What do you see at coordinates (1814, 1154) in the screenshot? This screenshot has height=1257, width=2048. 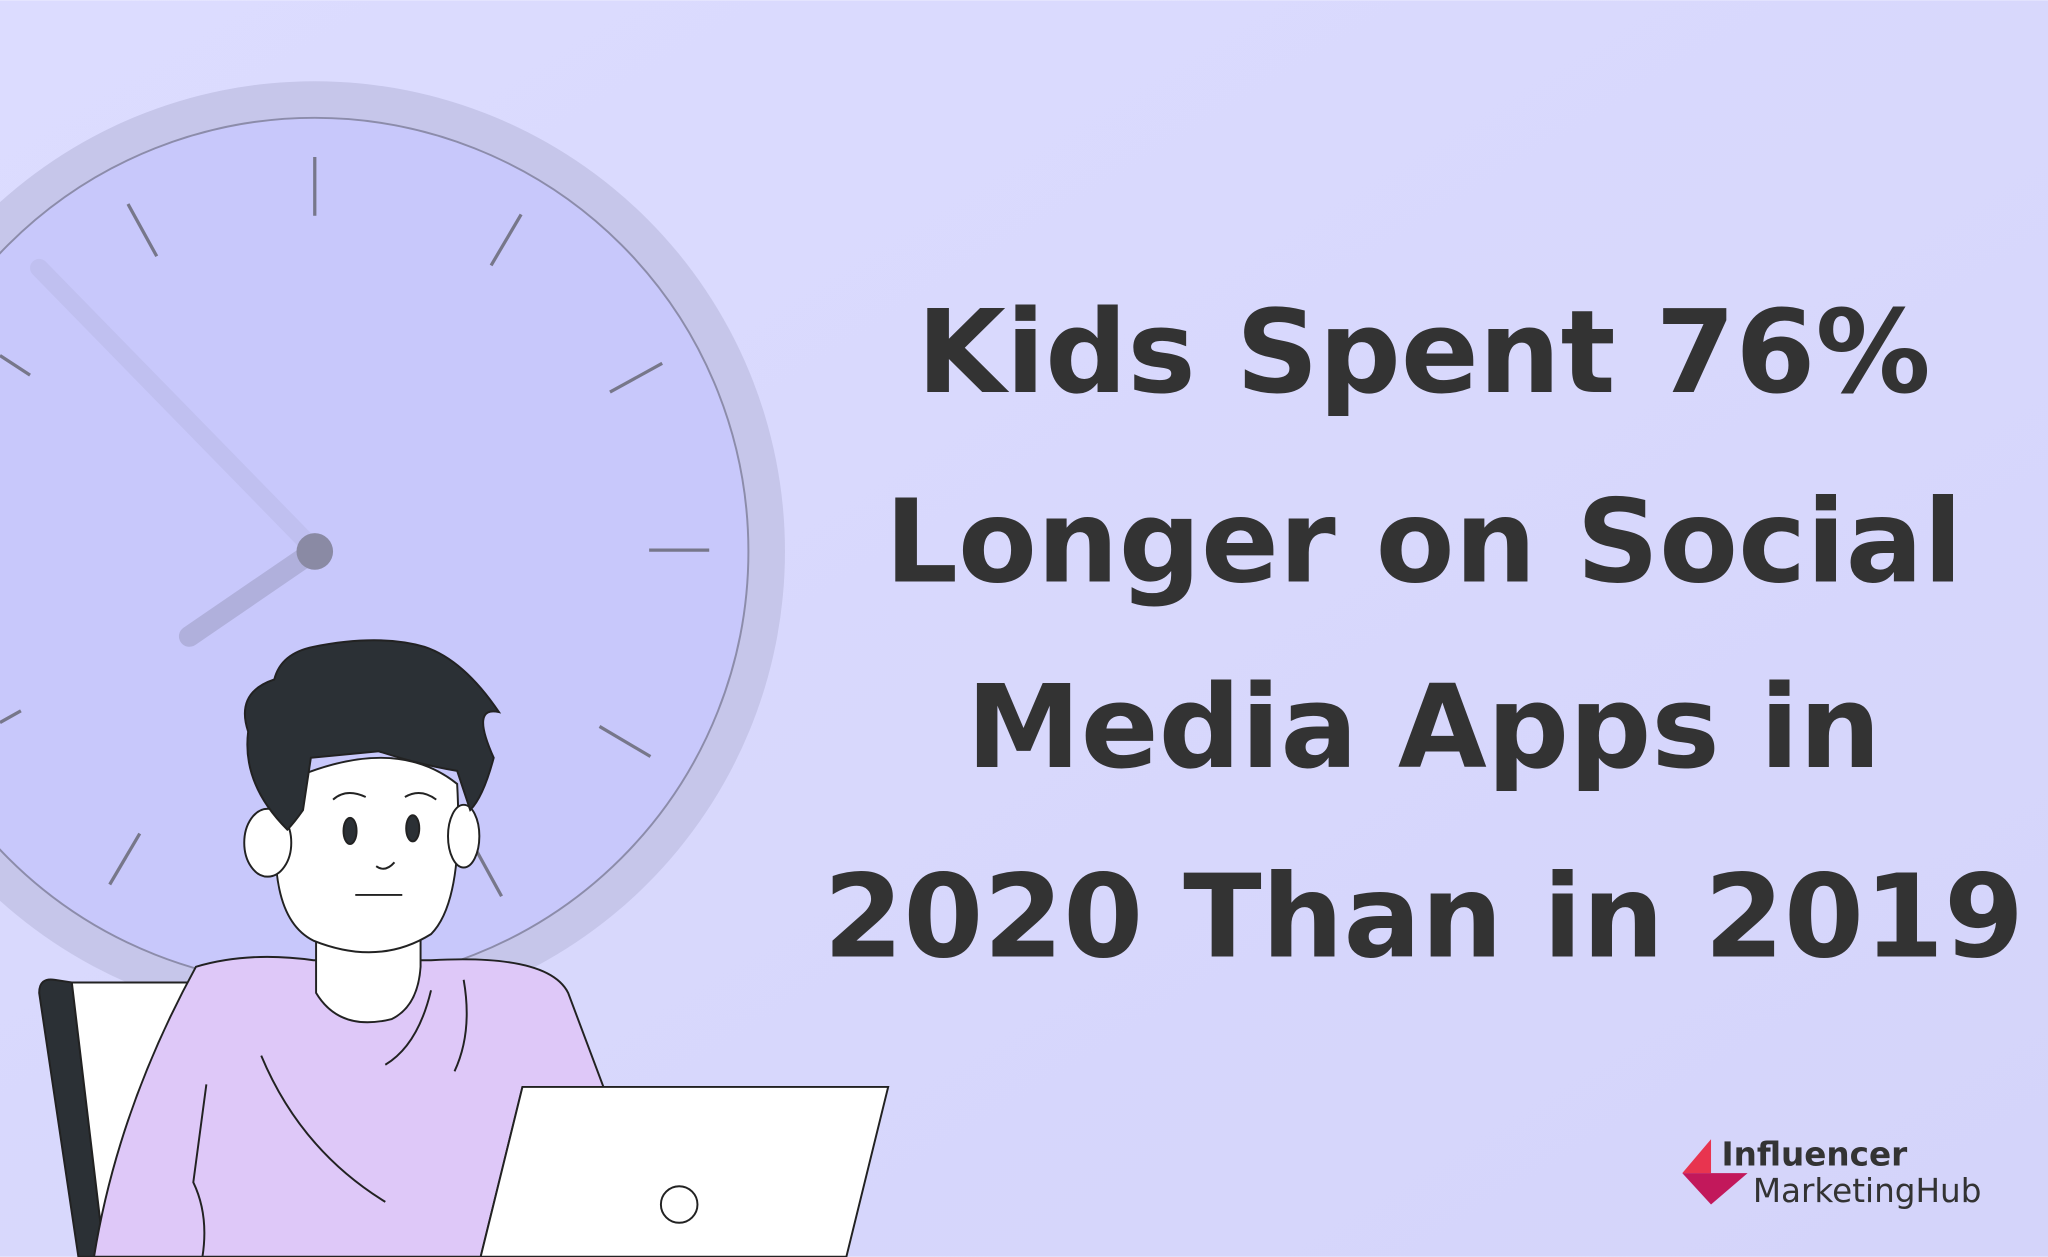 I see `logo-text: Influencer` at bounding box center [1814, 1154].